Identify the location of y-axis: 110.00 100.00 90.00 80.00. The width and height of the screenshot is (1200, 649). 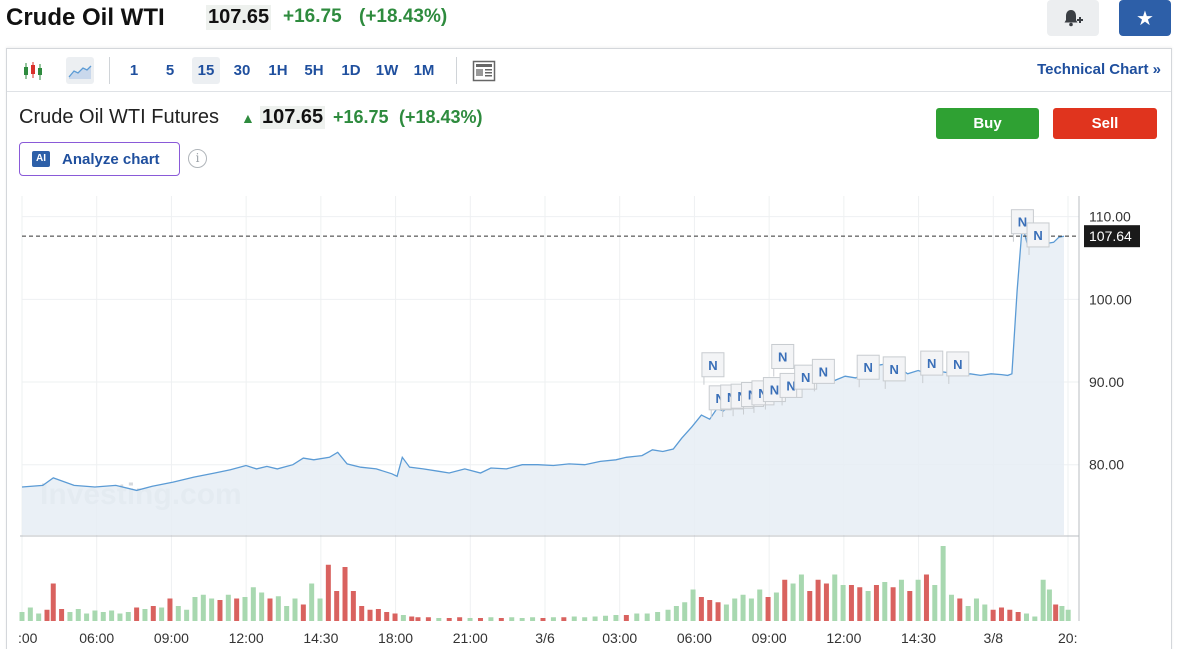
(1110, 341).